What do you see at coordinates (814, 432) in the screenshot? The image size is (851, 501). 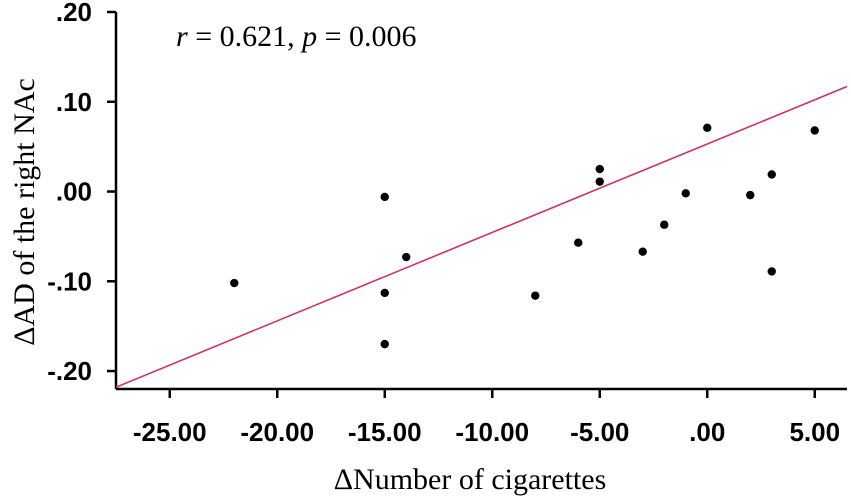 I see `x-tick-label: 5.00` at bounding box center [814, 432].